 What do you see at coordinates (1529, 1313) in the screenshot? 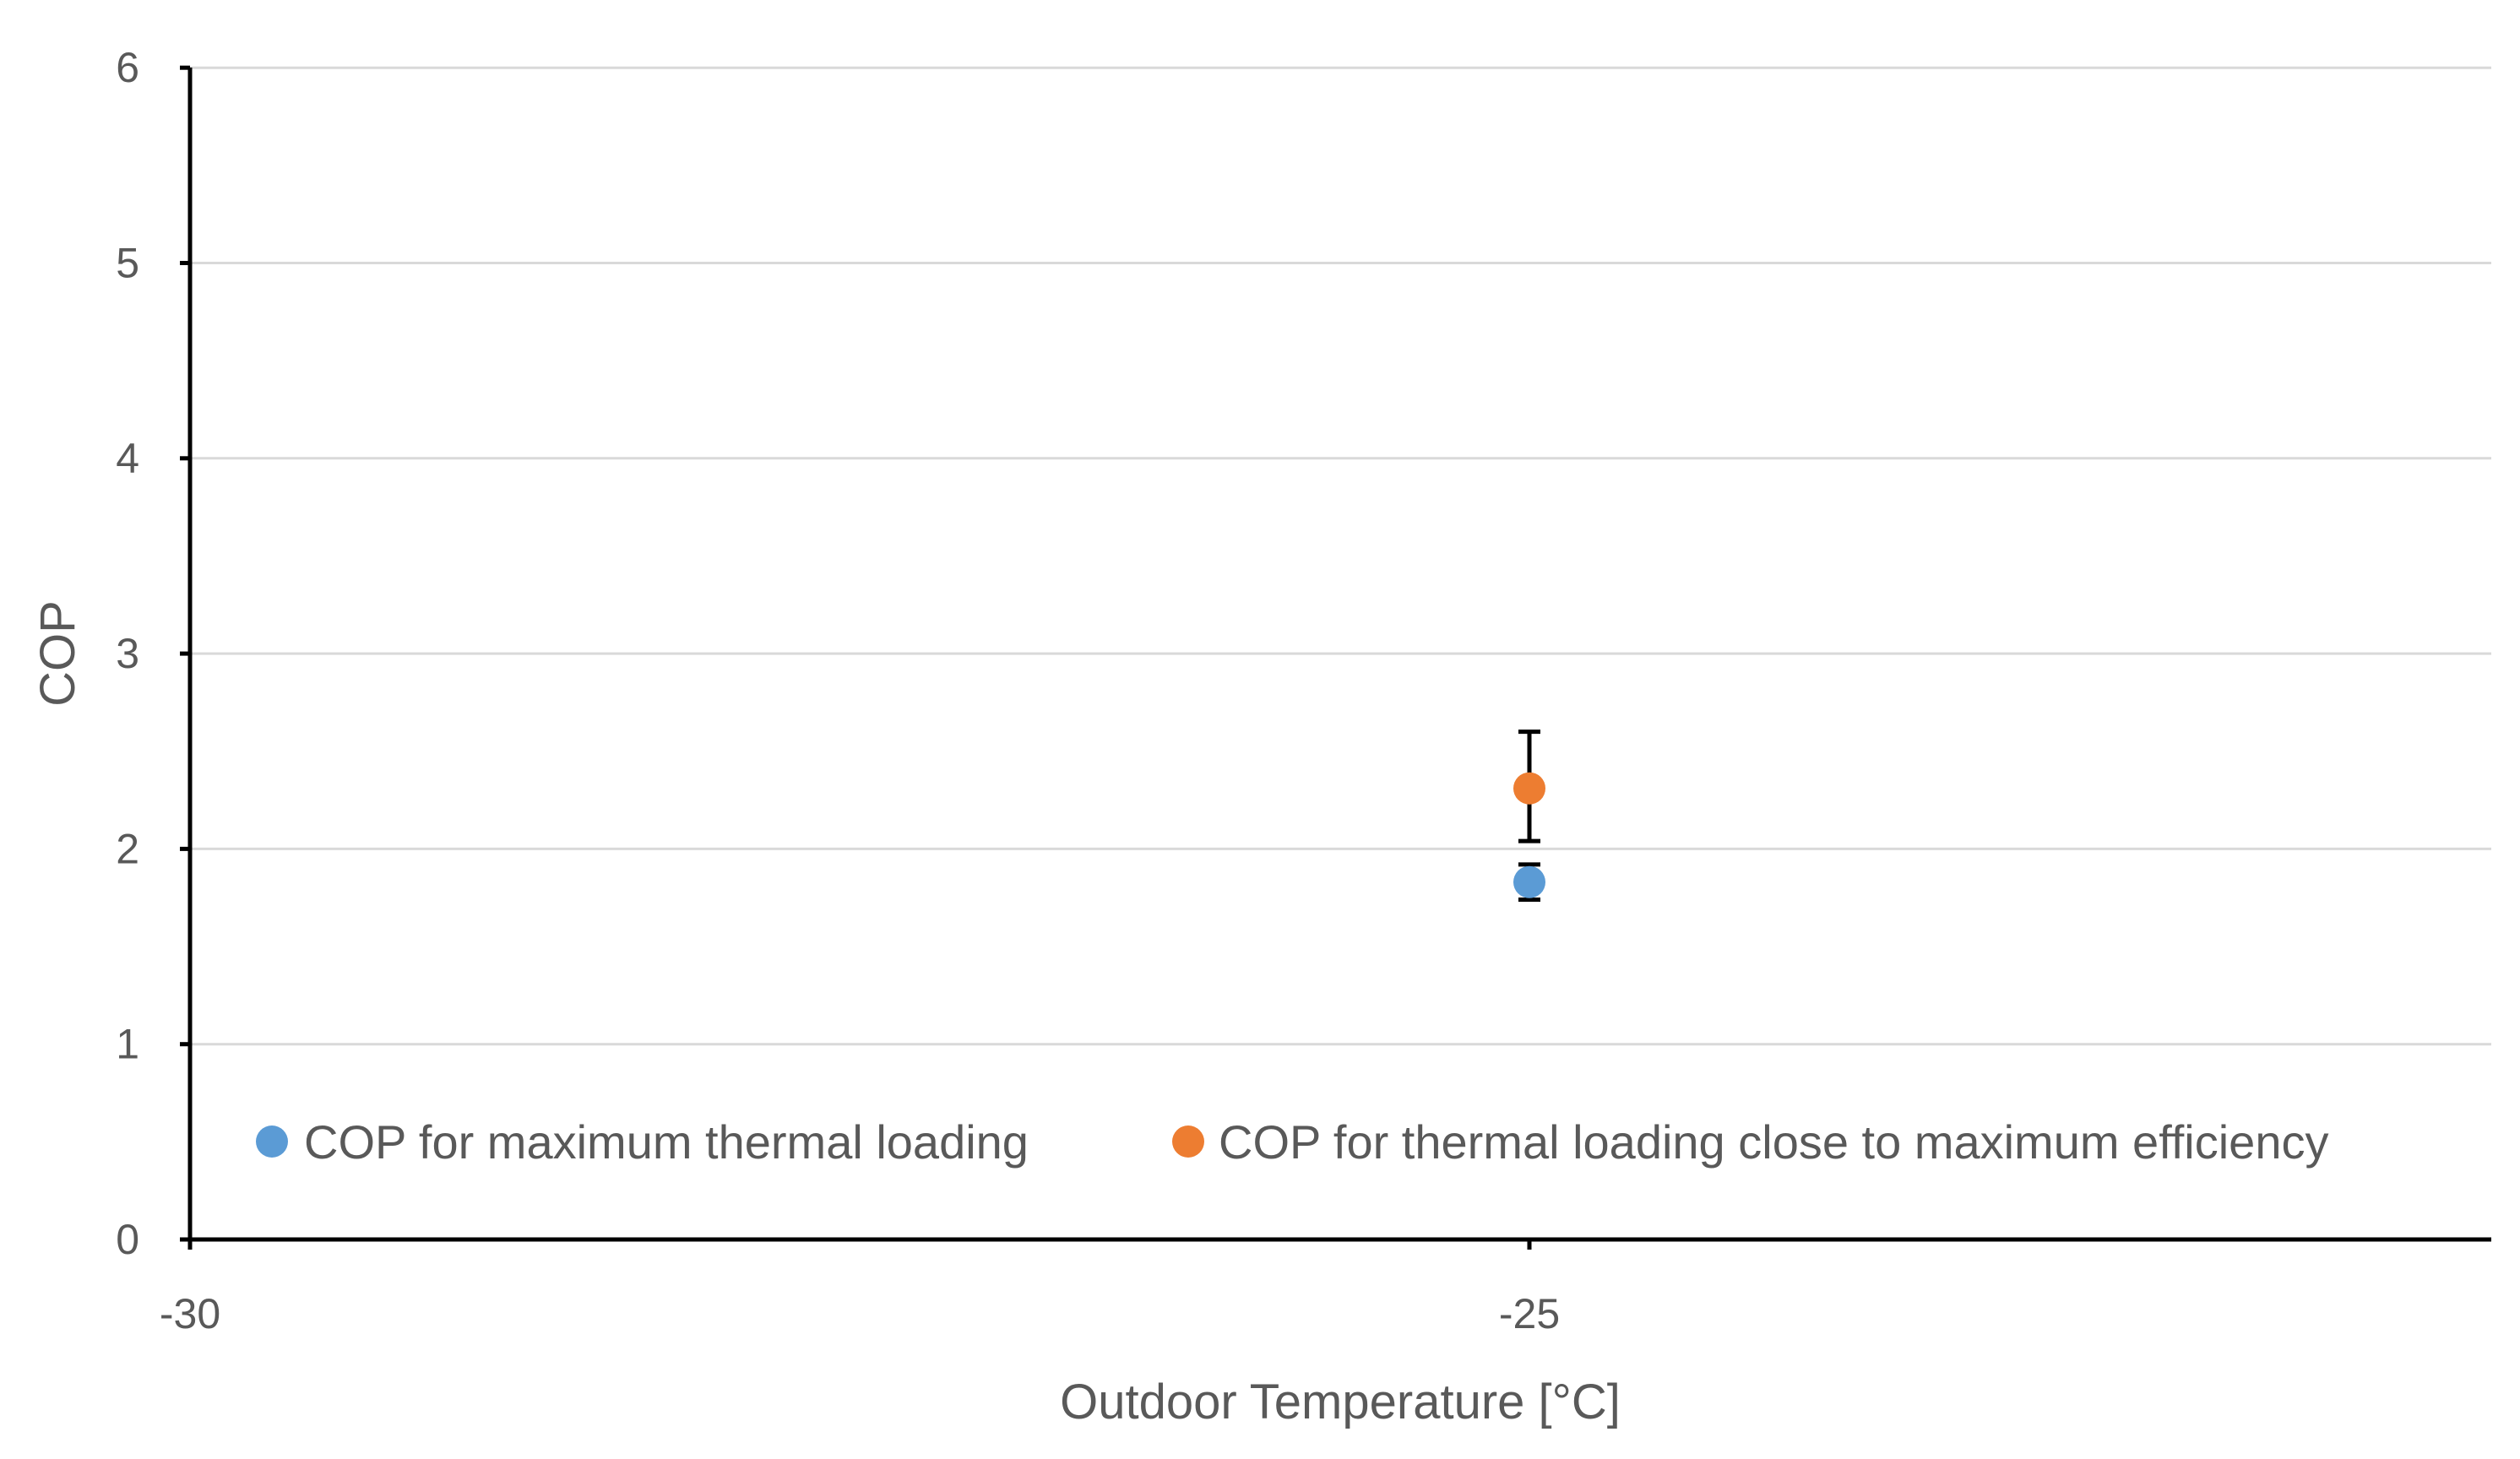
I see `x-tick-label: -25` at bounding box center [1529, 1313].